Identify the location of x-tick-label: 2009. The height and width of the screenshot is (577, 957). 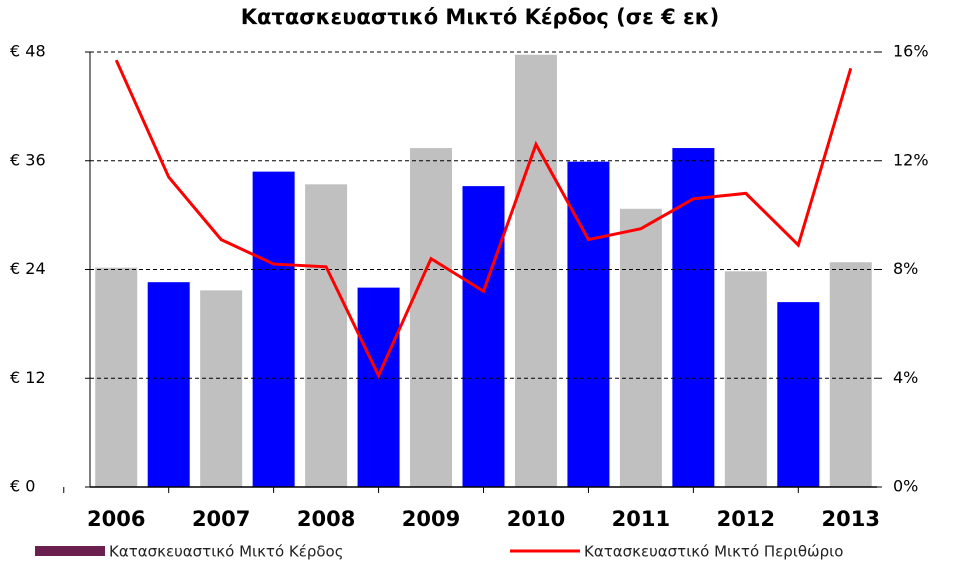
(431, 519).